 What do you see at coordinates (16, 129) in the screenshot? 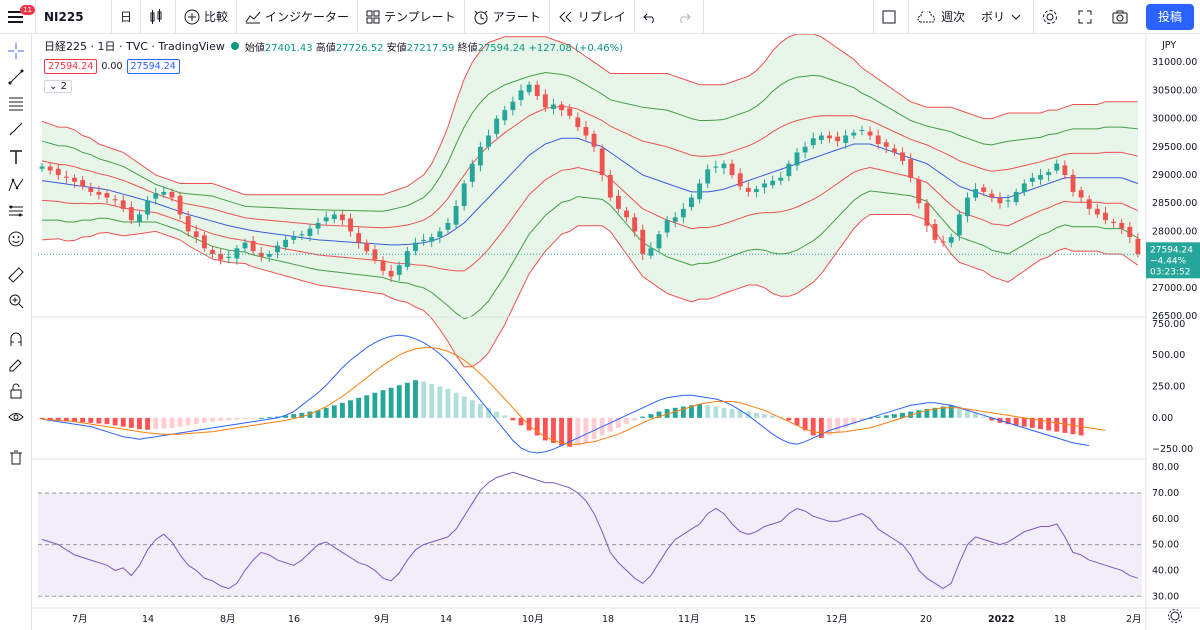
I see `brush-tool` at bounding box center [16, 129].